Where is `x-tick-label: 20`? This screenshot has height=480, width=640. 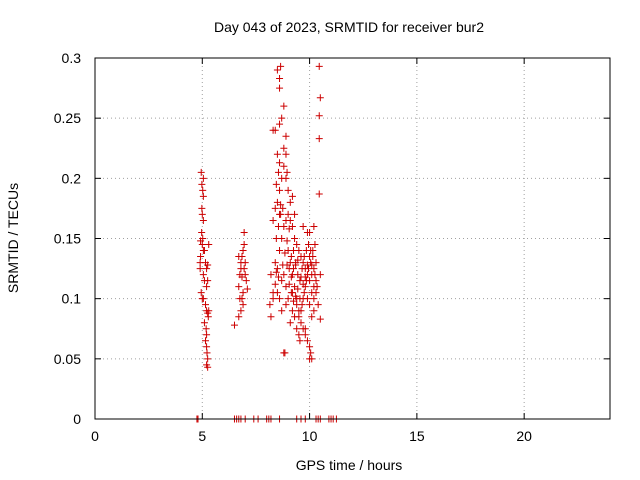
x-tick-label: 20 is located at coordinates (524, 436).